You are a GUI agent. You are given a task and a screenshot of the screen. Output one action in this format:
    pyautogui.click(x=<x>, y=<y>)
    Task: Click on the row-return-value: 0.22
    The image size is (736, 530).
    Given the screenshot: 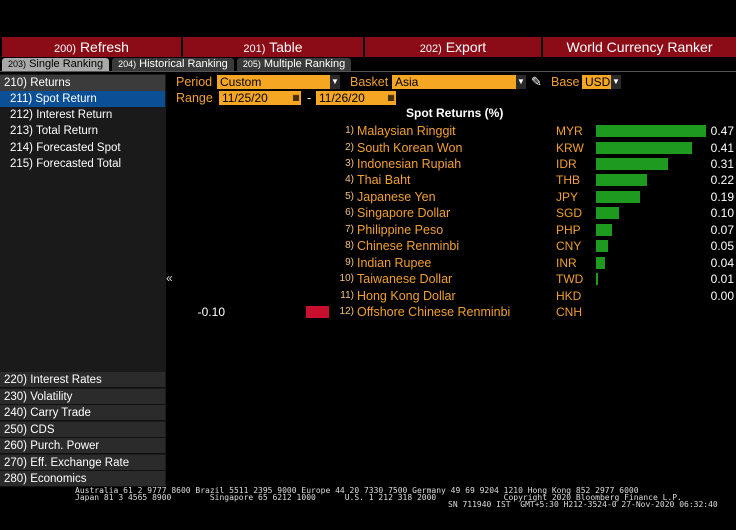 What is the action you would take?
    pyautogui.click(x=722, y=180)
    